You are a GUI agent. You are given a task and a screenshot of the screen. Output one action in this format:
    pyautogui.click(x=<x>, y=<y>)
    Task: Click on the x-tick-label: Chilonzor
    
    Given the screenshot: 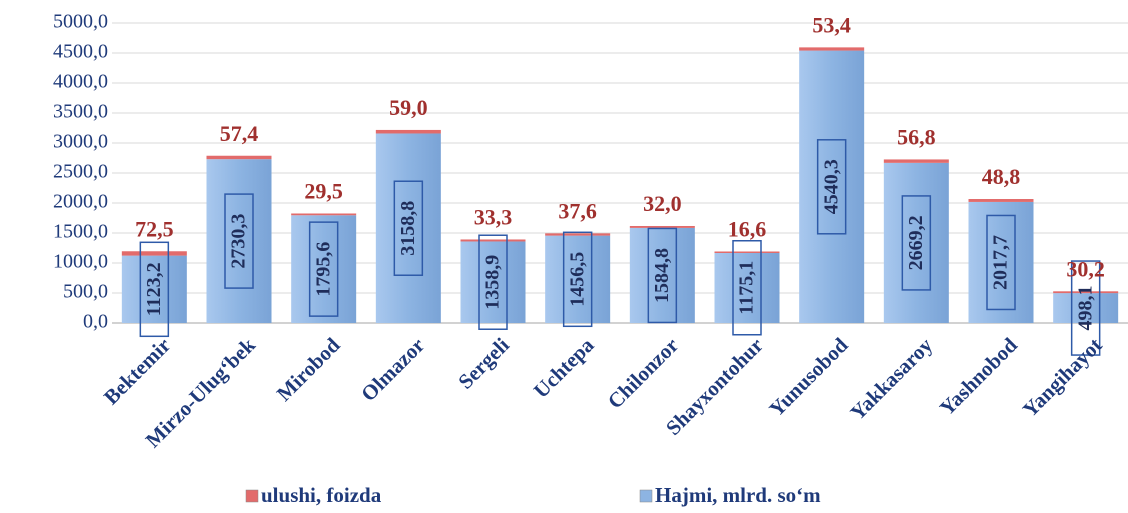 What is the action you would take?
    pyautogui.click(x=643, y=373)
    